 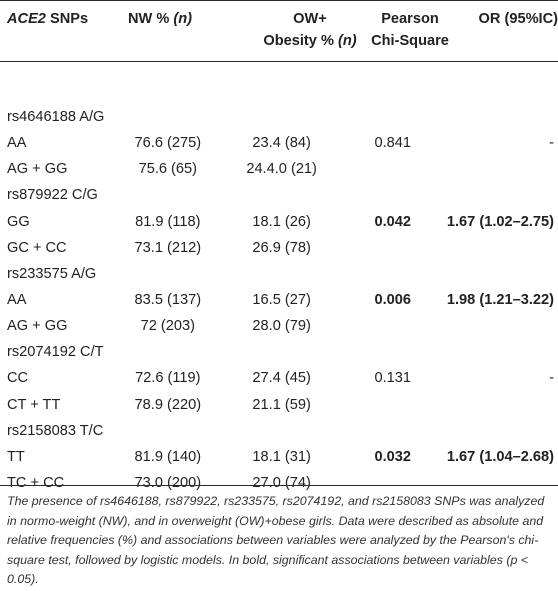 I want to click on ow-obesity-cell: 27.4 (45), so click(x=281, y=378).